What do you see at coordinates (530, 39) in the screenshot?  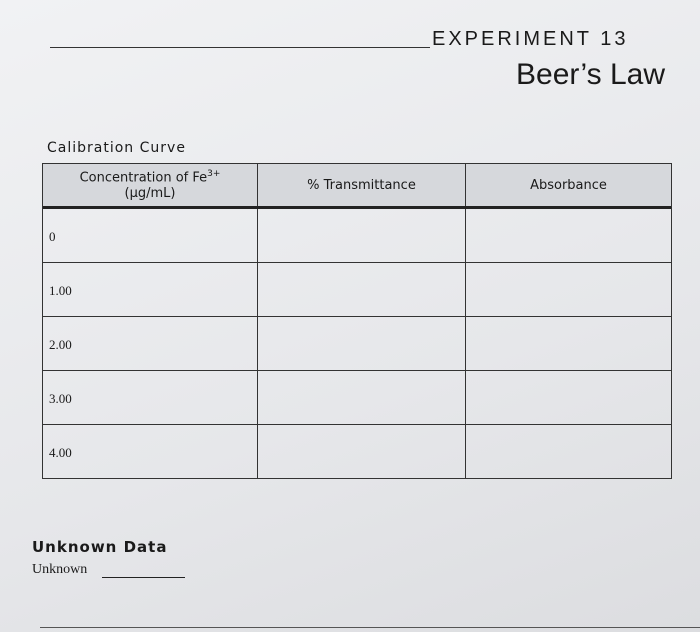 I see `experiment-number: EXPERIMENT 13` at bounding box center [530, 39].